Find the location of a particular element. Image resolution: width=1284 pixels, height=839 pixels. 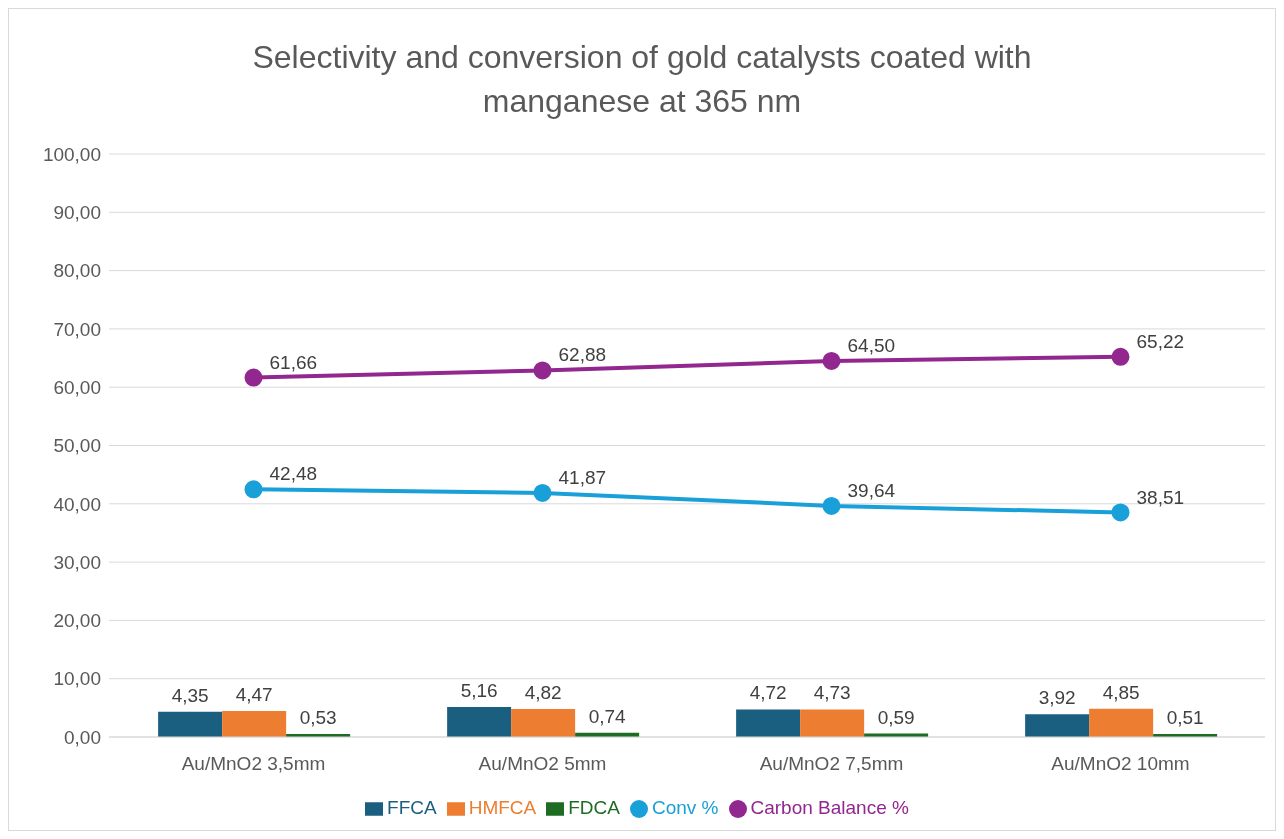

data-label: 65,22 is located at coordinates (1160, 341).